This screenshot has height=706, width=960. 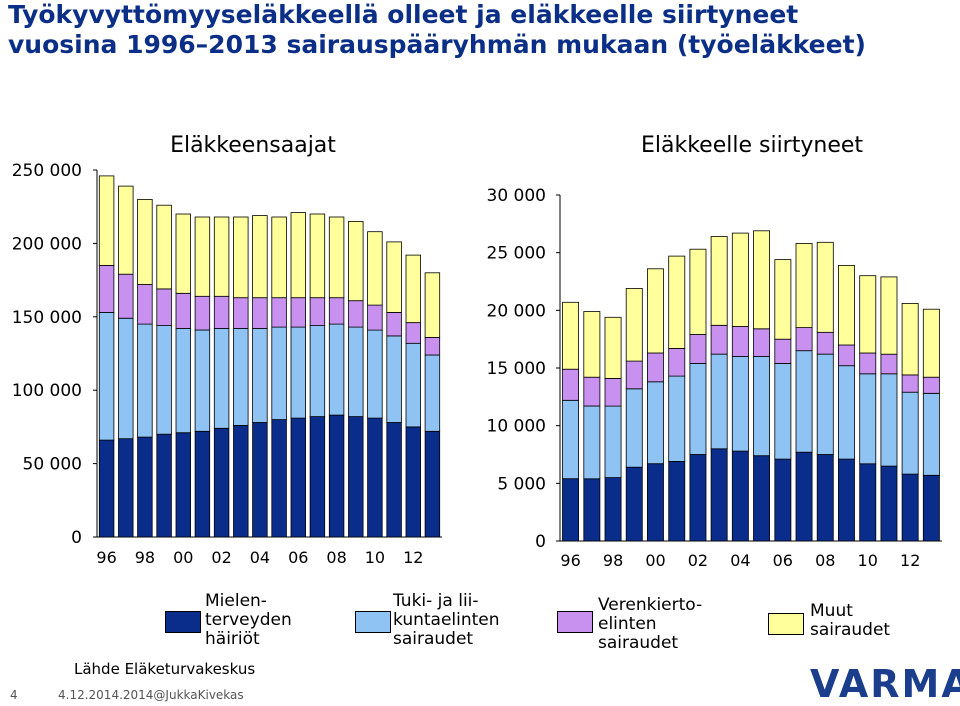 I want to click on legend-label-circulatory: Verenkierto- elinten sairaudet, so click(x=650, y=624).